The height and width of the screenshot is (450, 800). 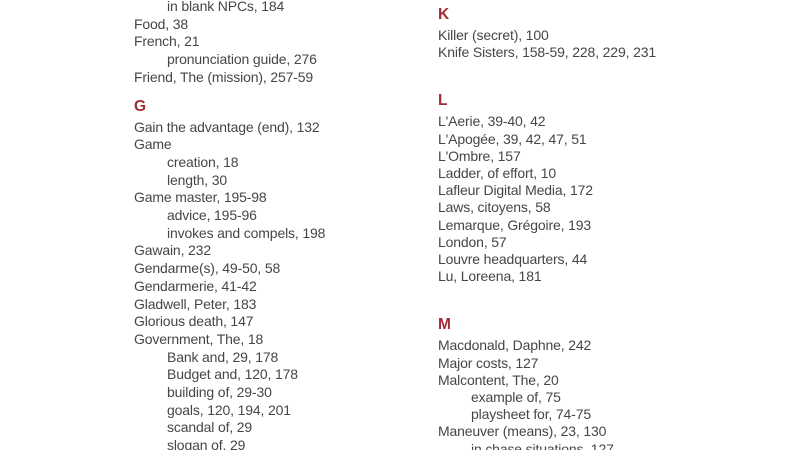 What do you see at coordinates (232, 374) in the screenshot?
I see `index-entry: Budget and, 120, 178` at bounding box center [232, 374].